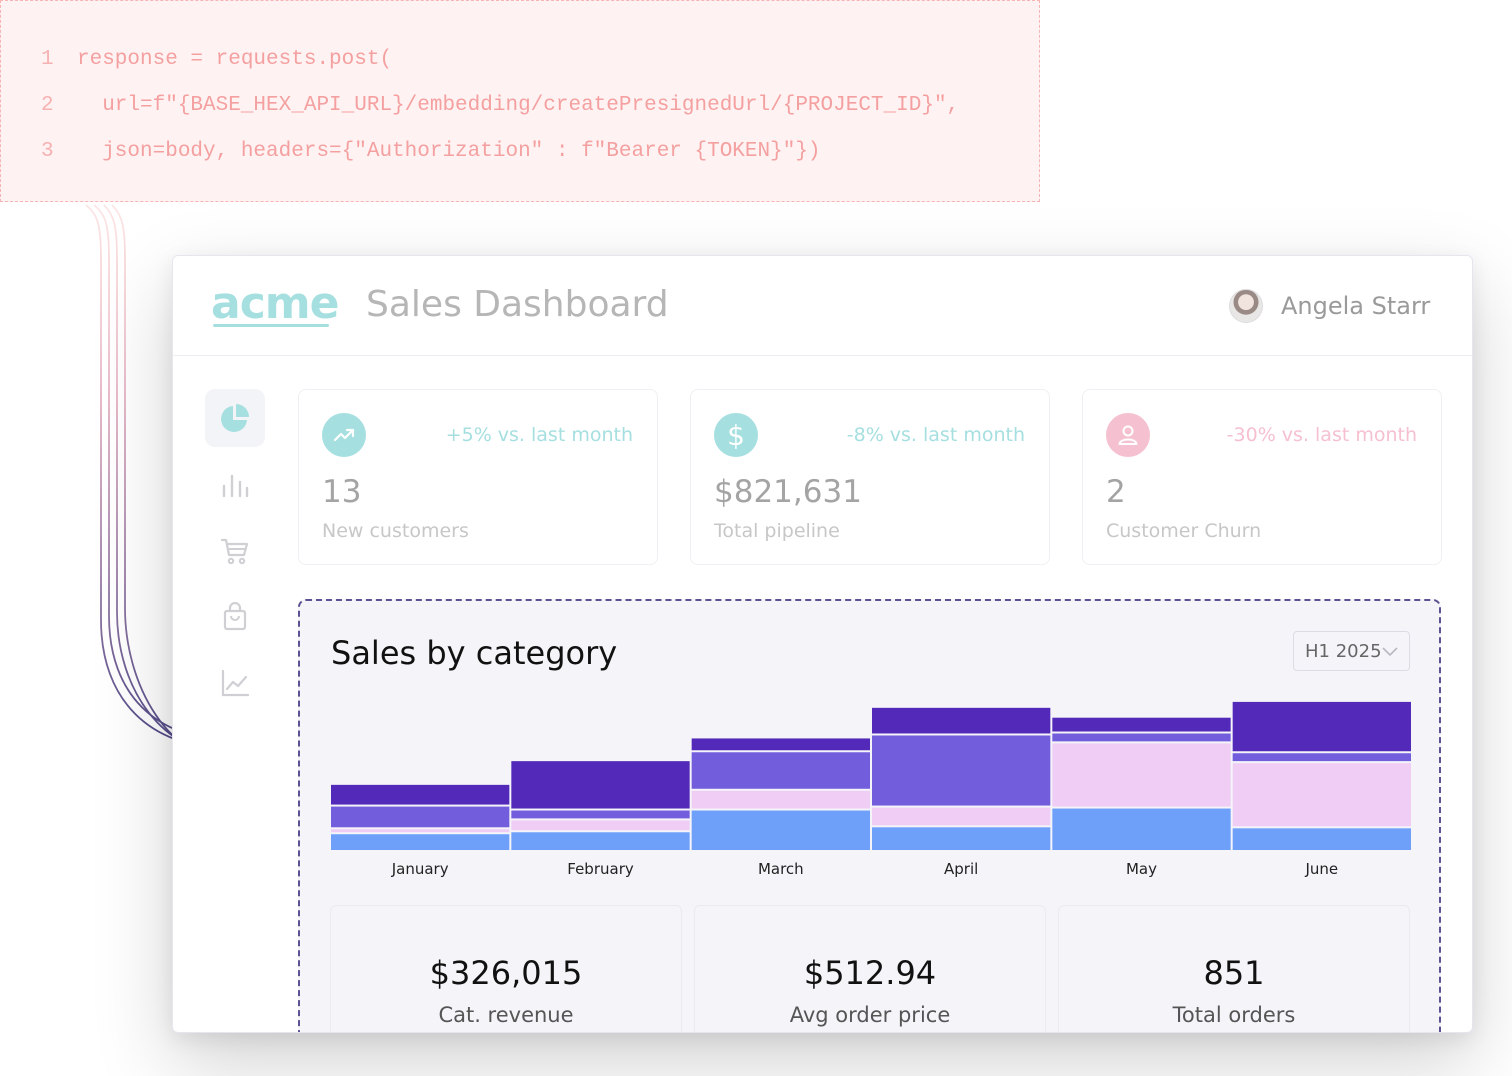 The image size is (1512, 1076). What do you see at coordinates (506, 1015) in the screenshot?
I see `stat-label: Cat. revenue` at bounding box center [506, 1015].